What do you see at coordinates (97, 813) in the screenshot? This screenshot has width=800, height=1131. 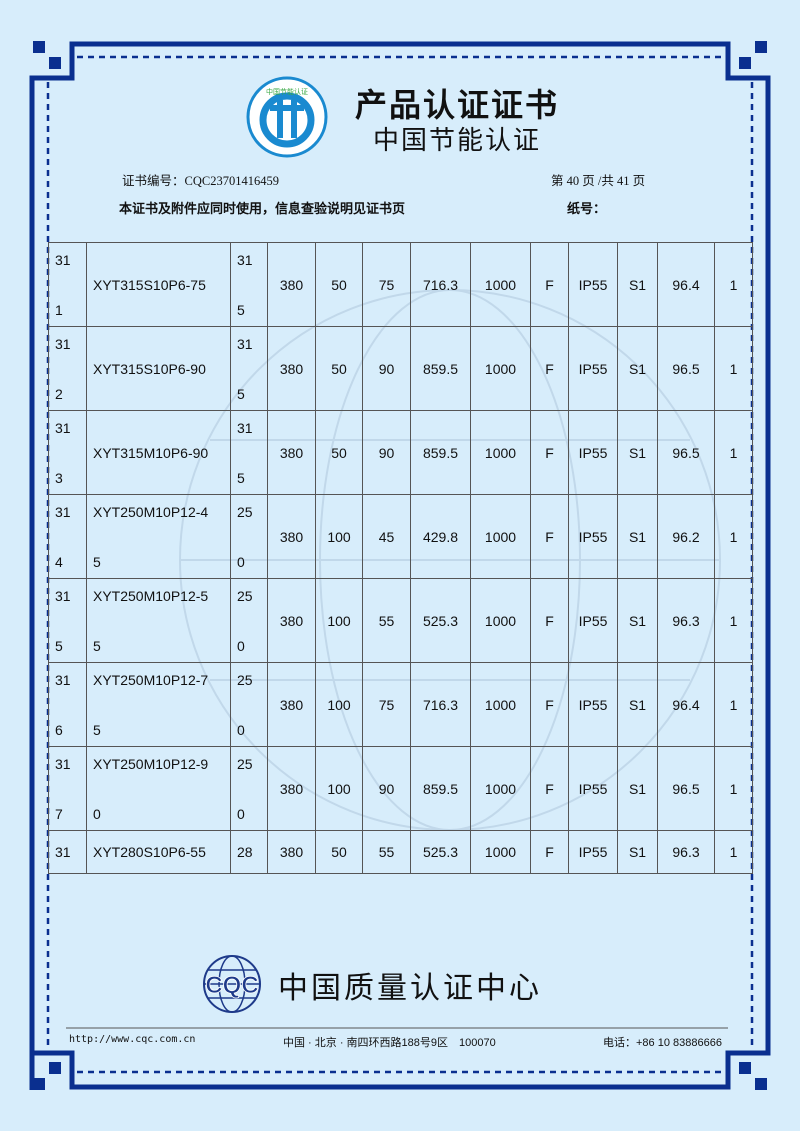 I see `model-part: 0` at bounding box center [97, 813].